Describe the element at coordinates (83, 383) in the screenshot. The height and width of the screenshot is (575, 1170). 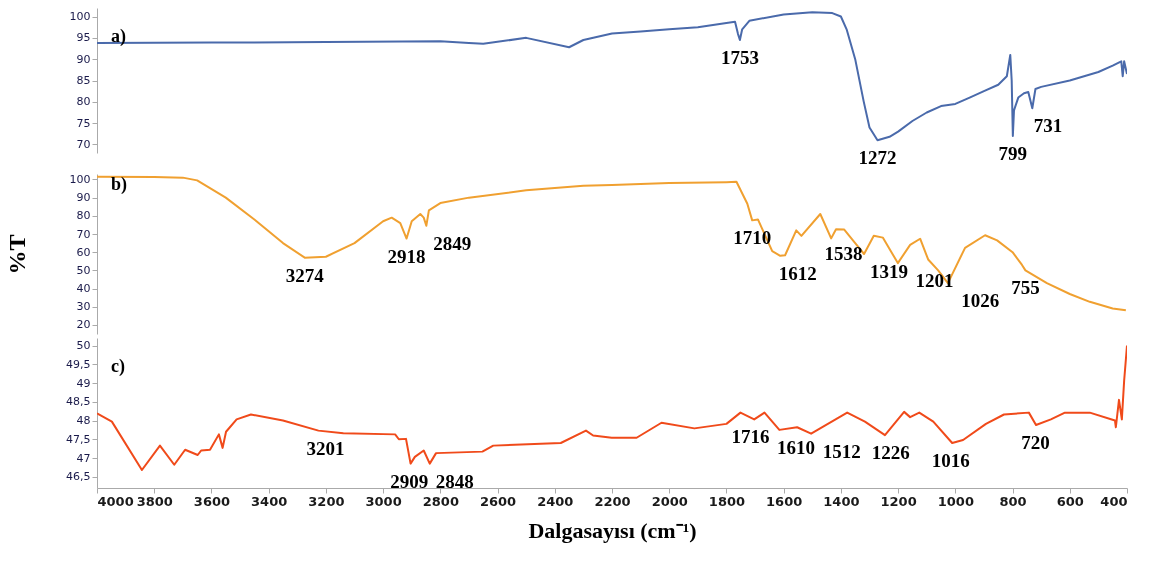
I see `y-tick-label: 49` at that location.